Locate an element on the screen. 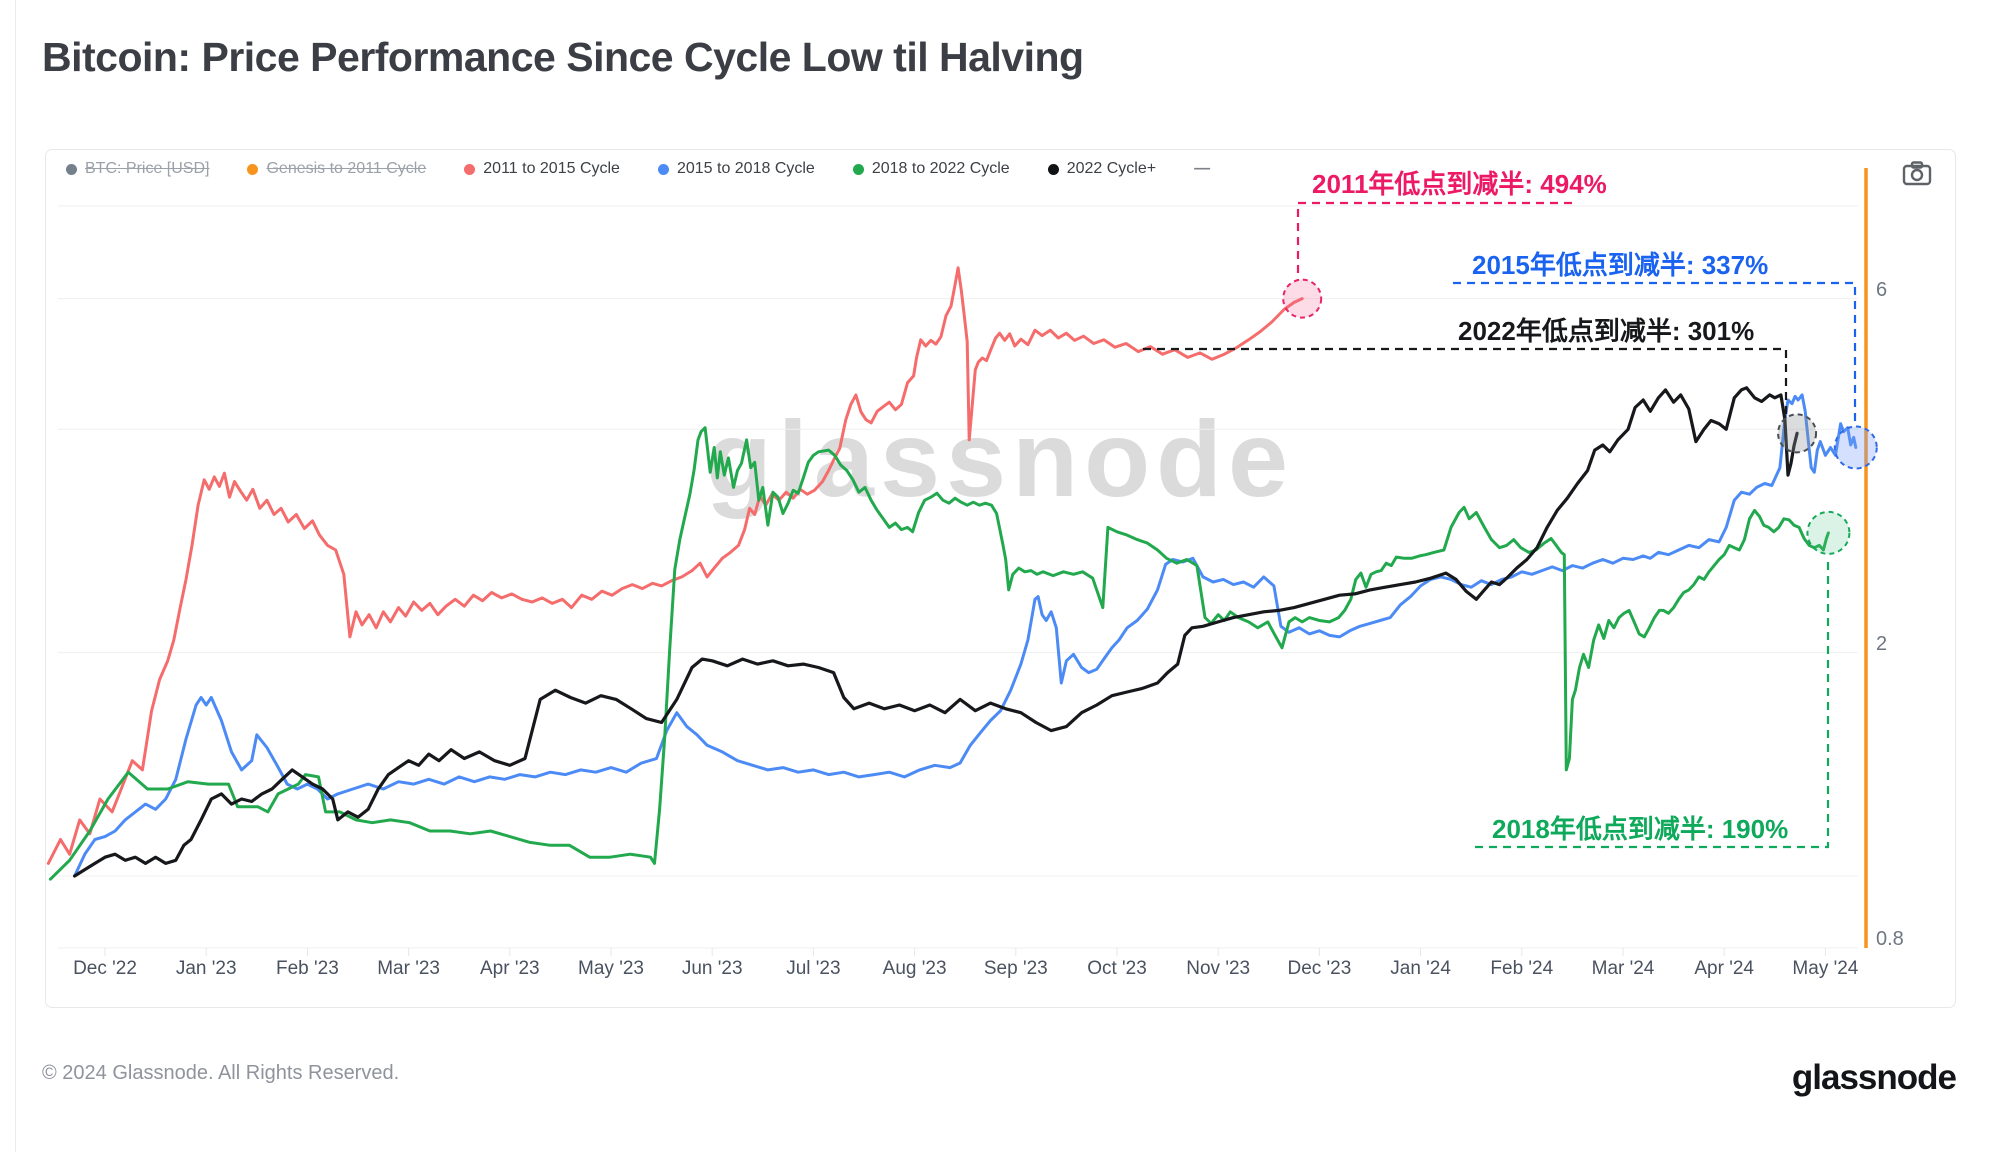 This screenshot has width=2000, height=1152. x-axis-label: Apr '23 is located at coordinates (509, 968).